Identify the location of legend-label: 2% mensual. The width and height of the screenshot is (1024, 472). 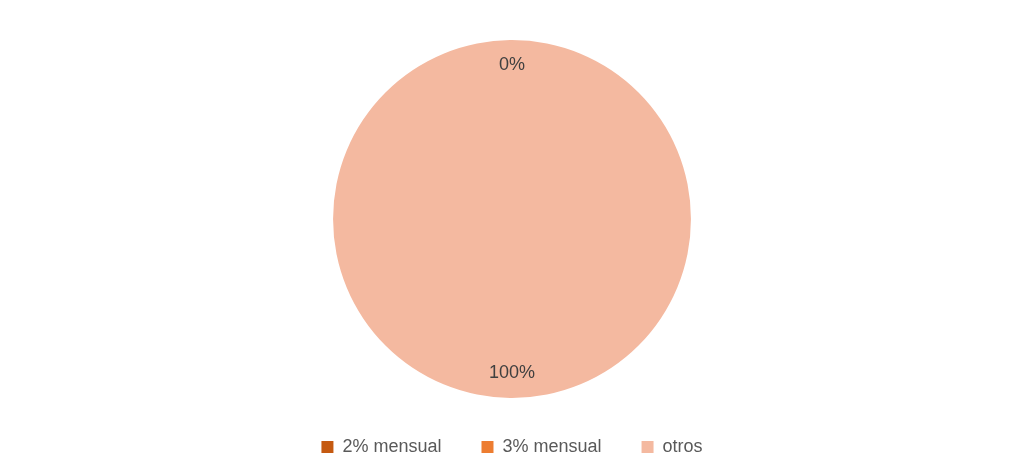
(392, 445).